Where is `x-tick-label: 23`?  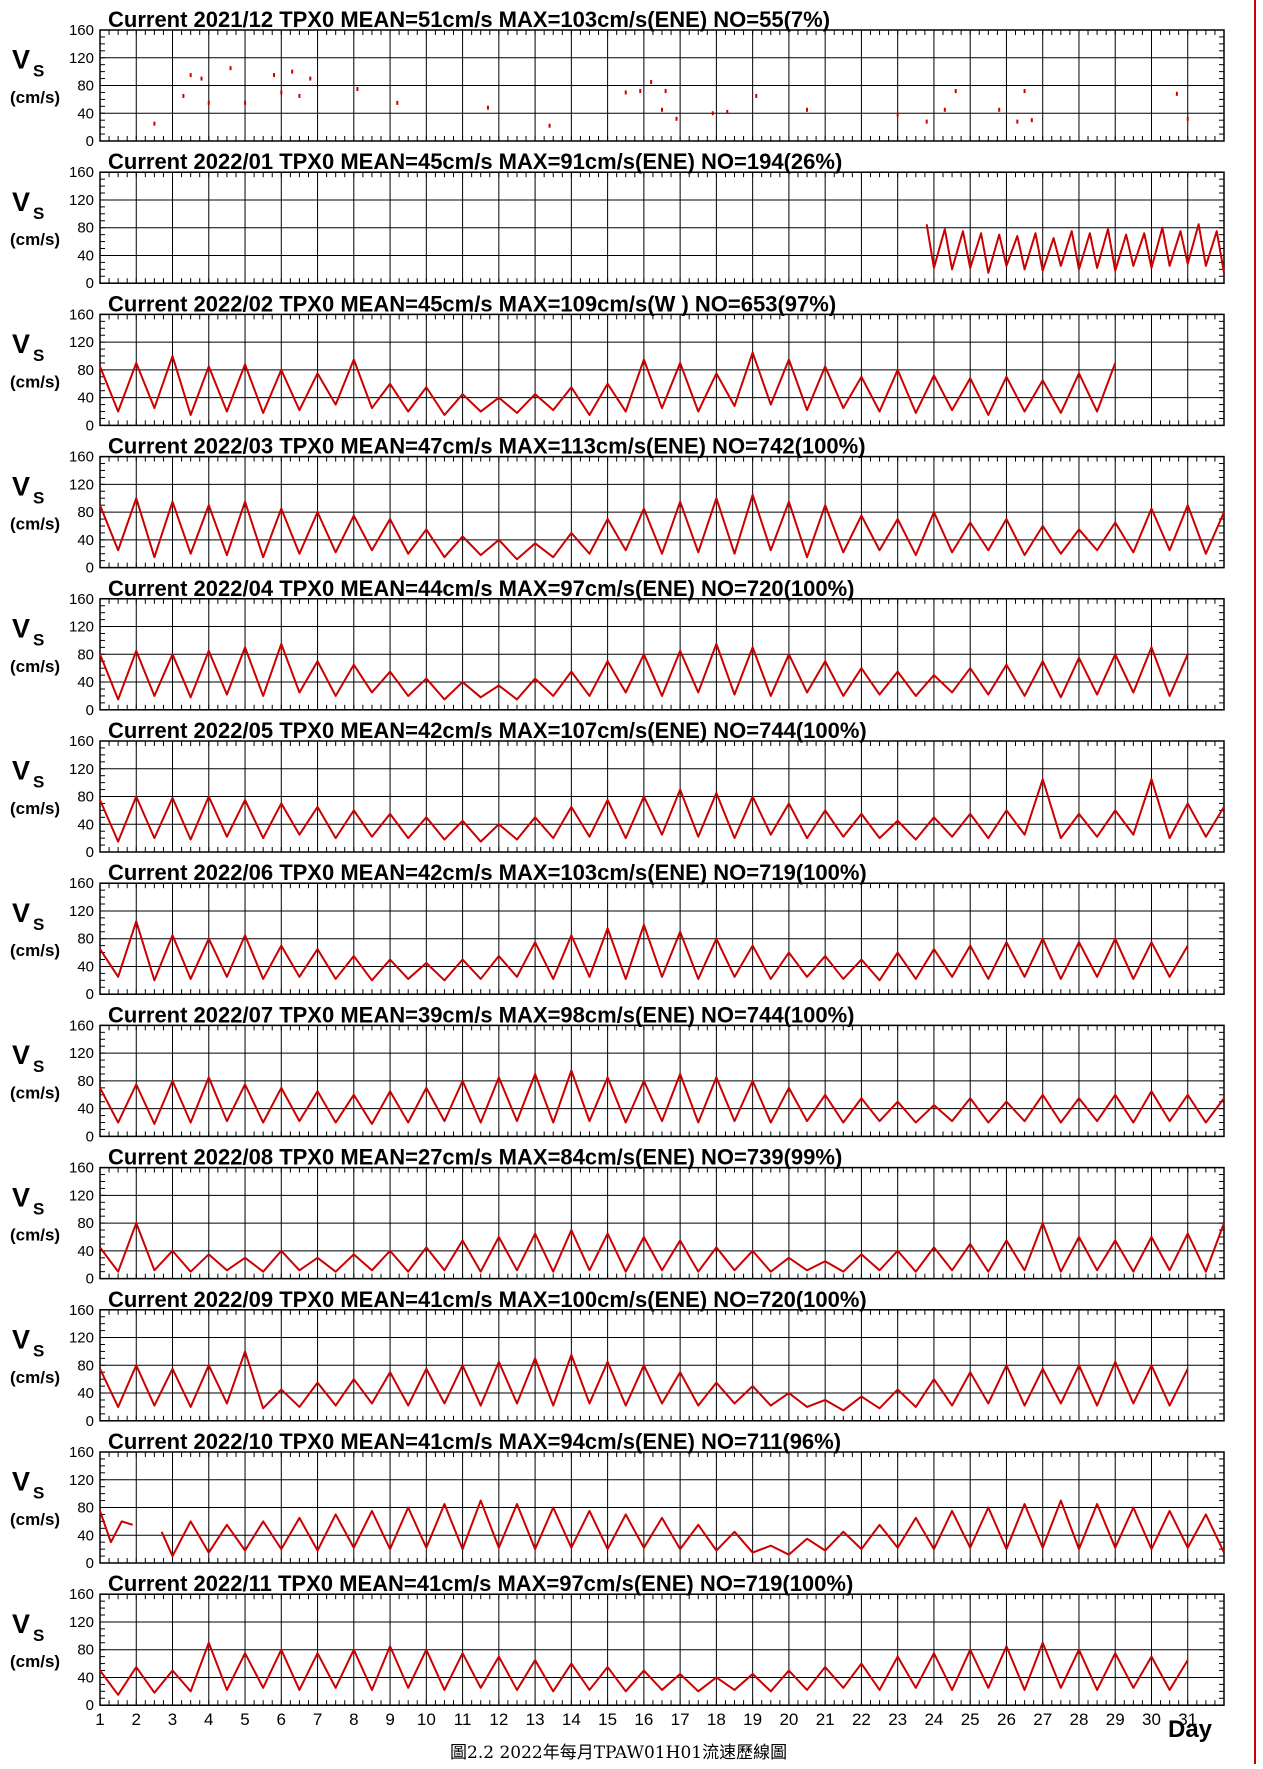 x-tick-label: 23 is located at coordinates (897, 1719).